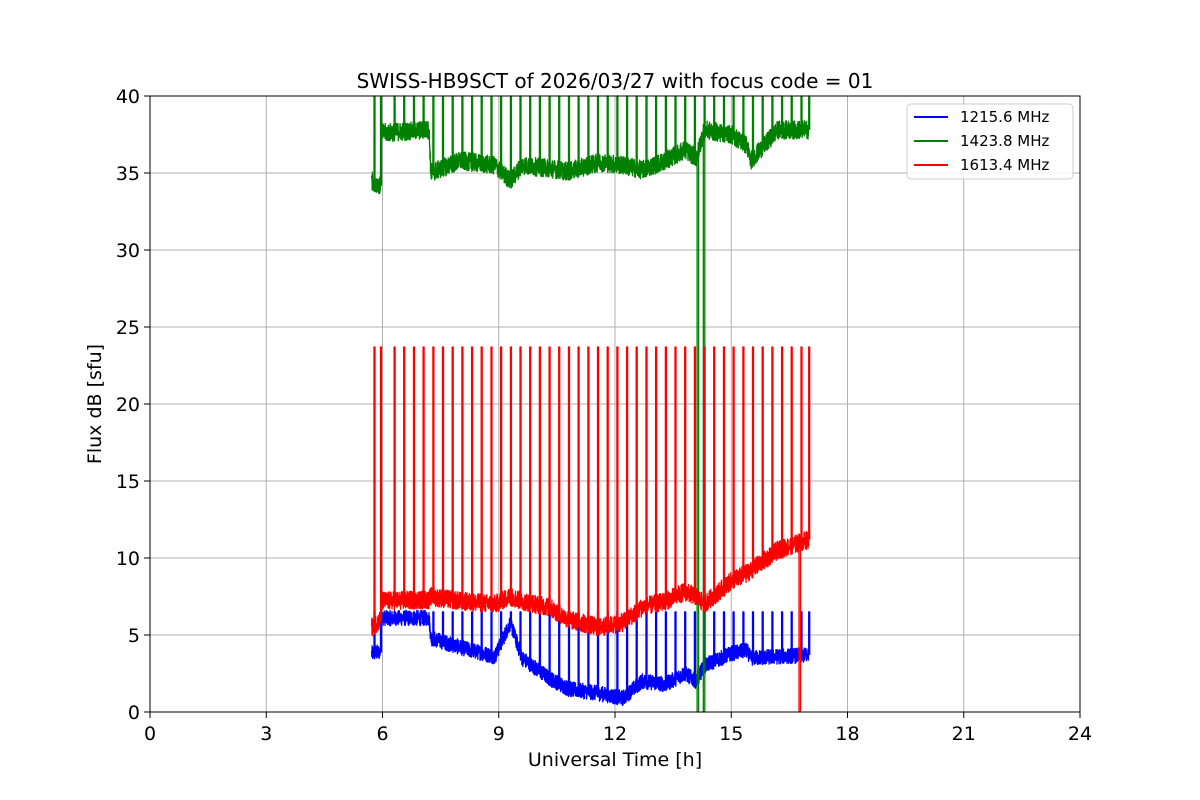 This screenshot has width=1200, height=800. I want to click on x-tick-label: 21, so click(964, 734).